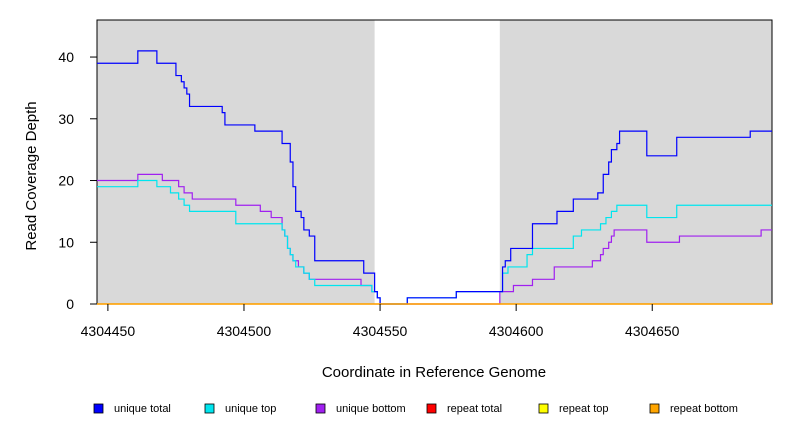  I want to click on legend-label-repeat-total: repeat total, so click(474, 409).